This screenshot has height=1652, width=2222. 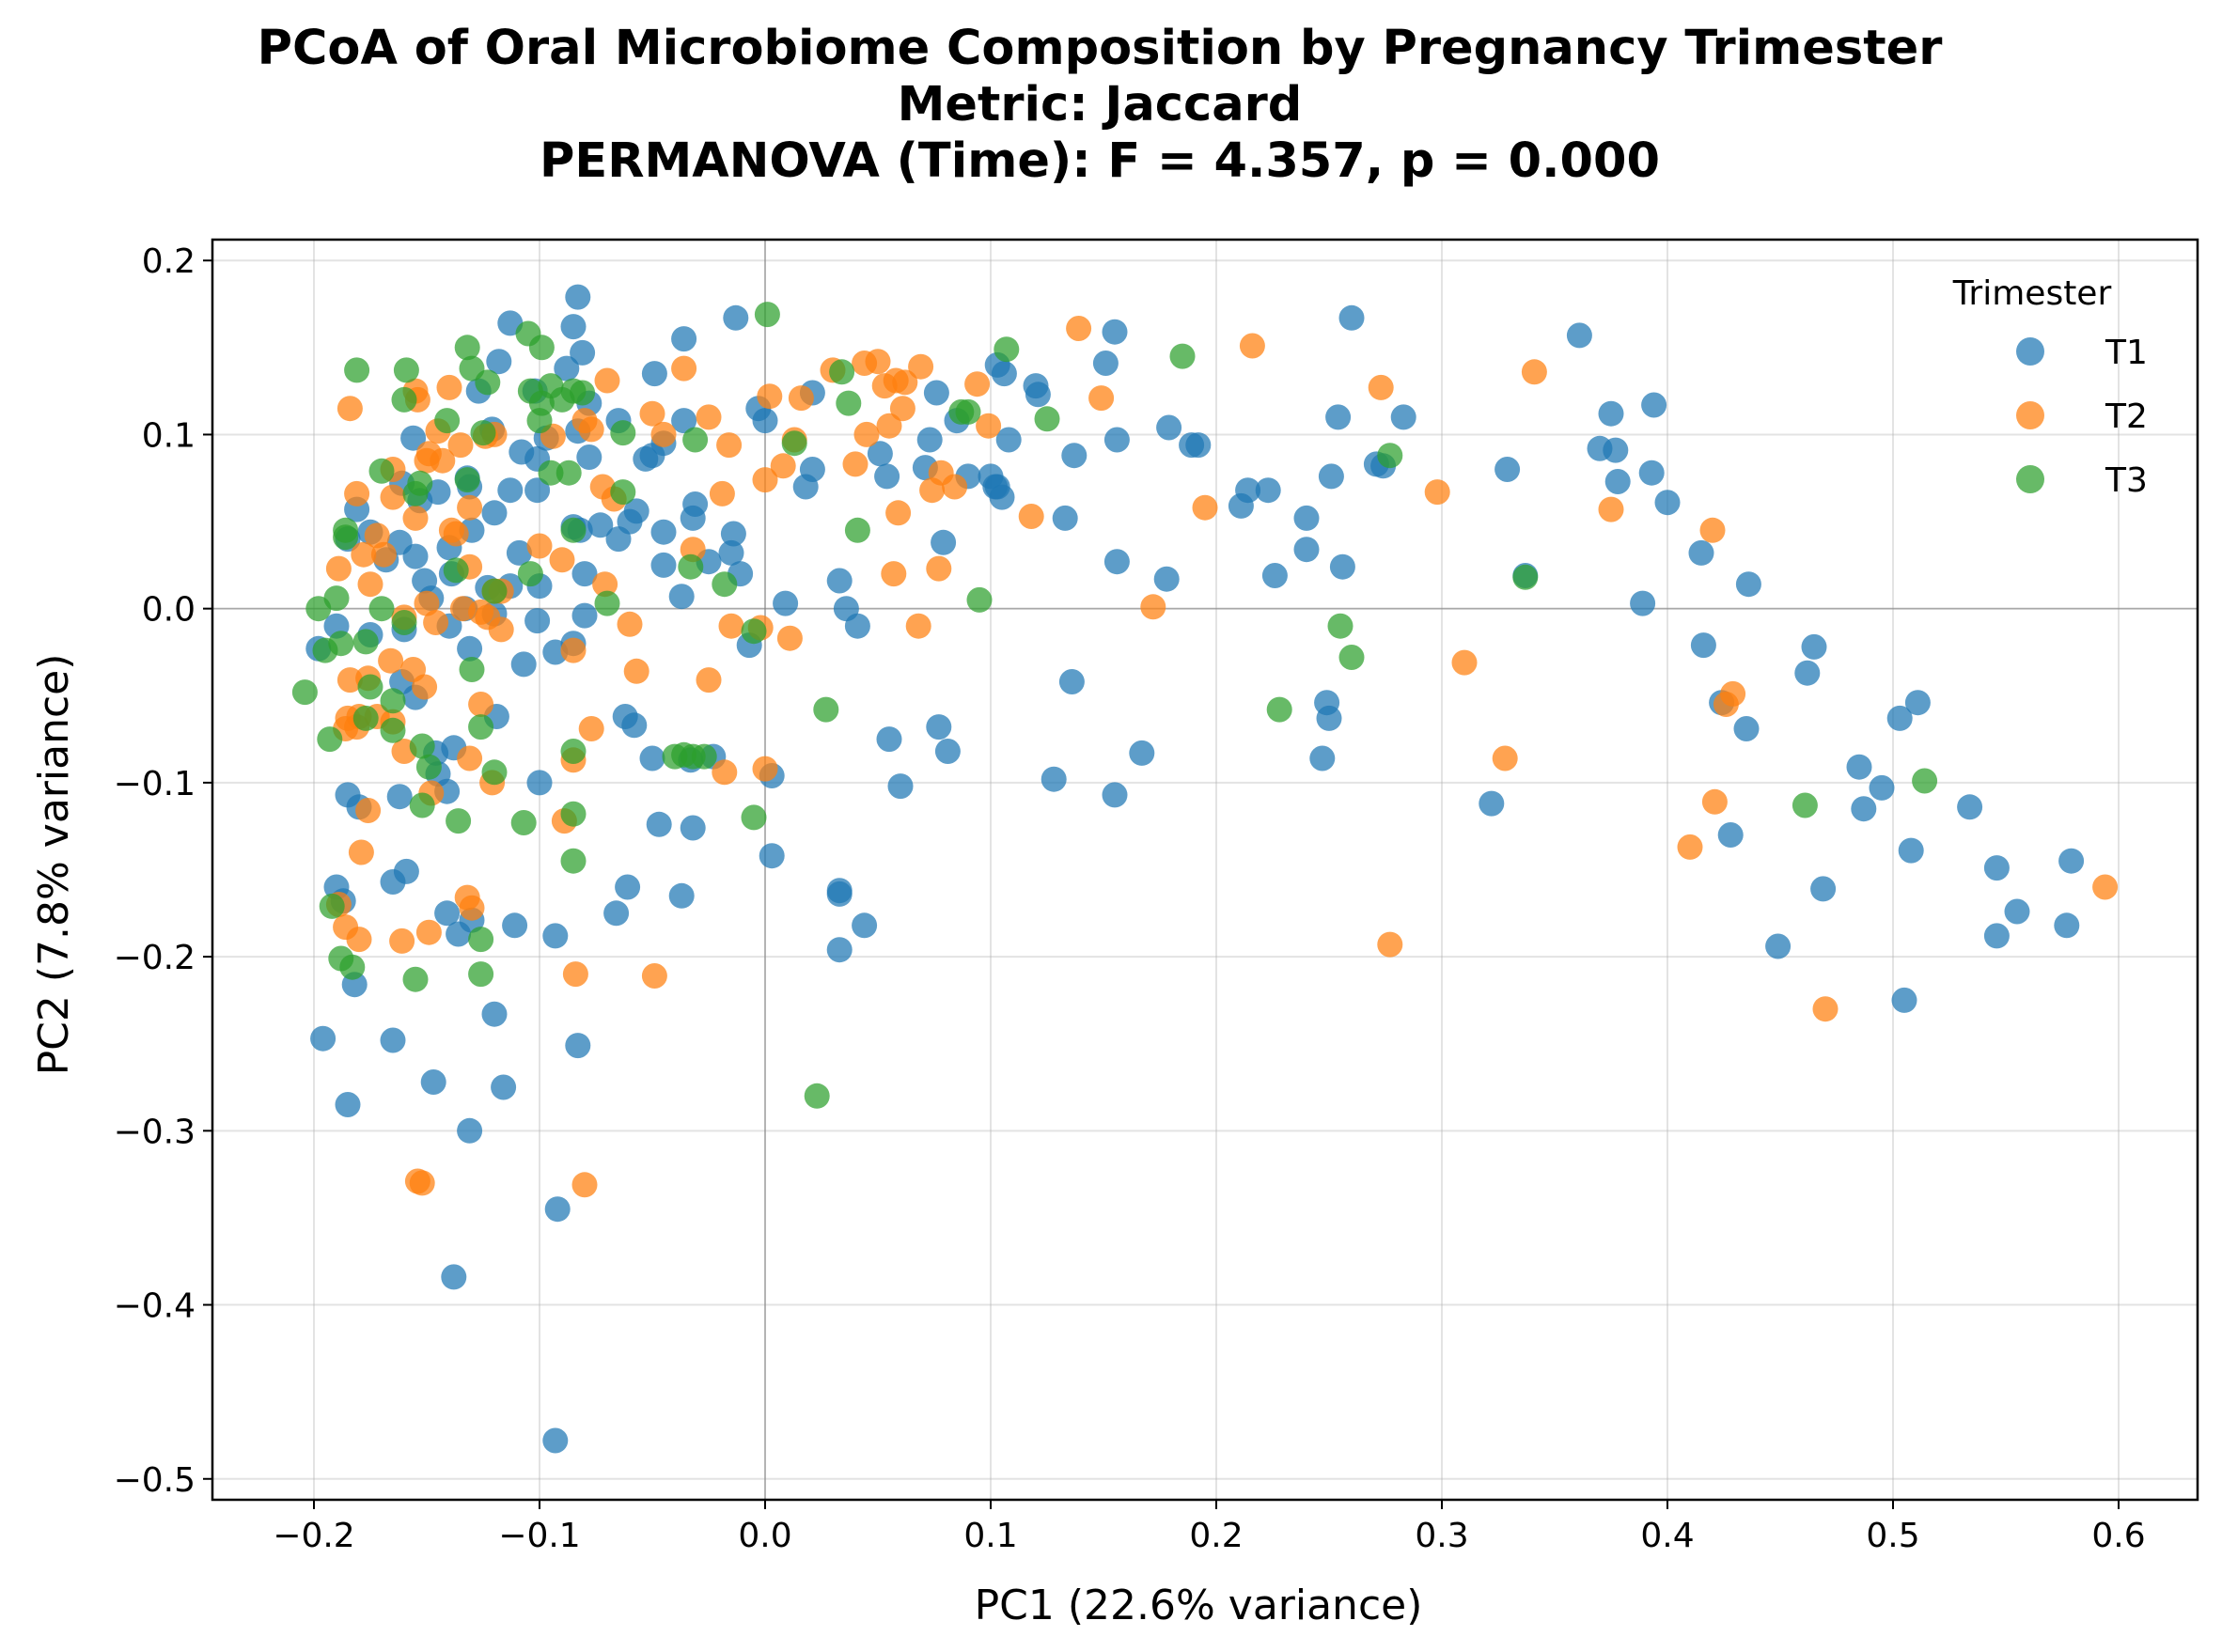 I want to click on legend-title: Trimester, so click(x=2032, y=293).